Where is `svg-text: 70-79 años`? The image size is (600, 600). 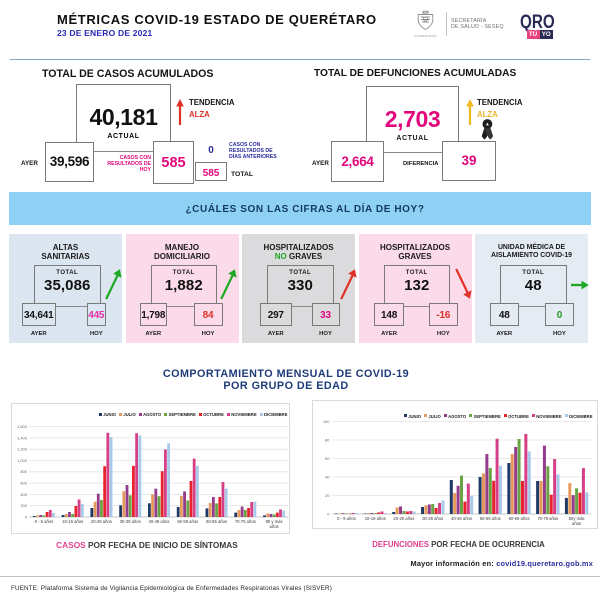
svg-text: 70-79 años is located at coordinates (547, 518).